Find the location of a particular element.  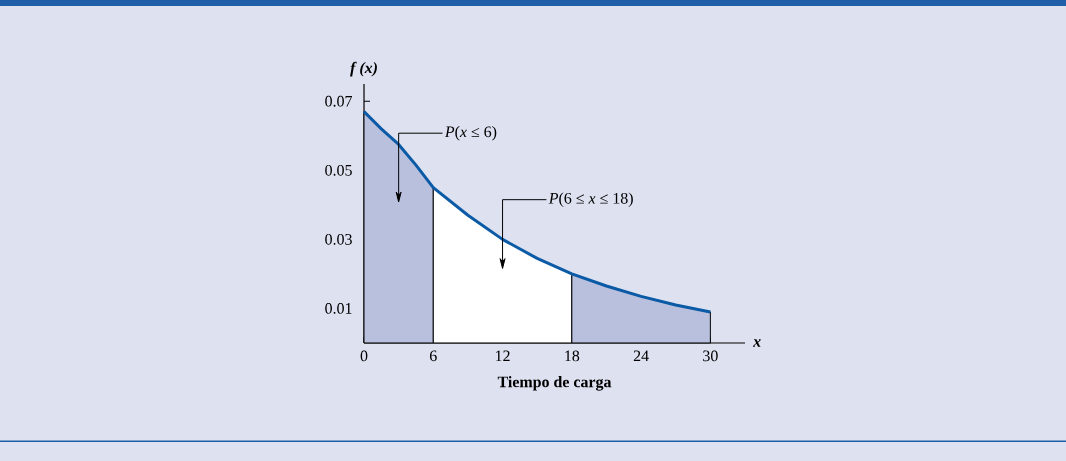

x-tick-label: 0 is located at coordinates (364, 356).